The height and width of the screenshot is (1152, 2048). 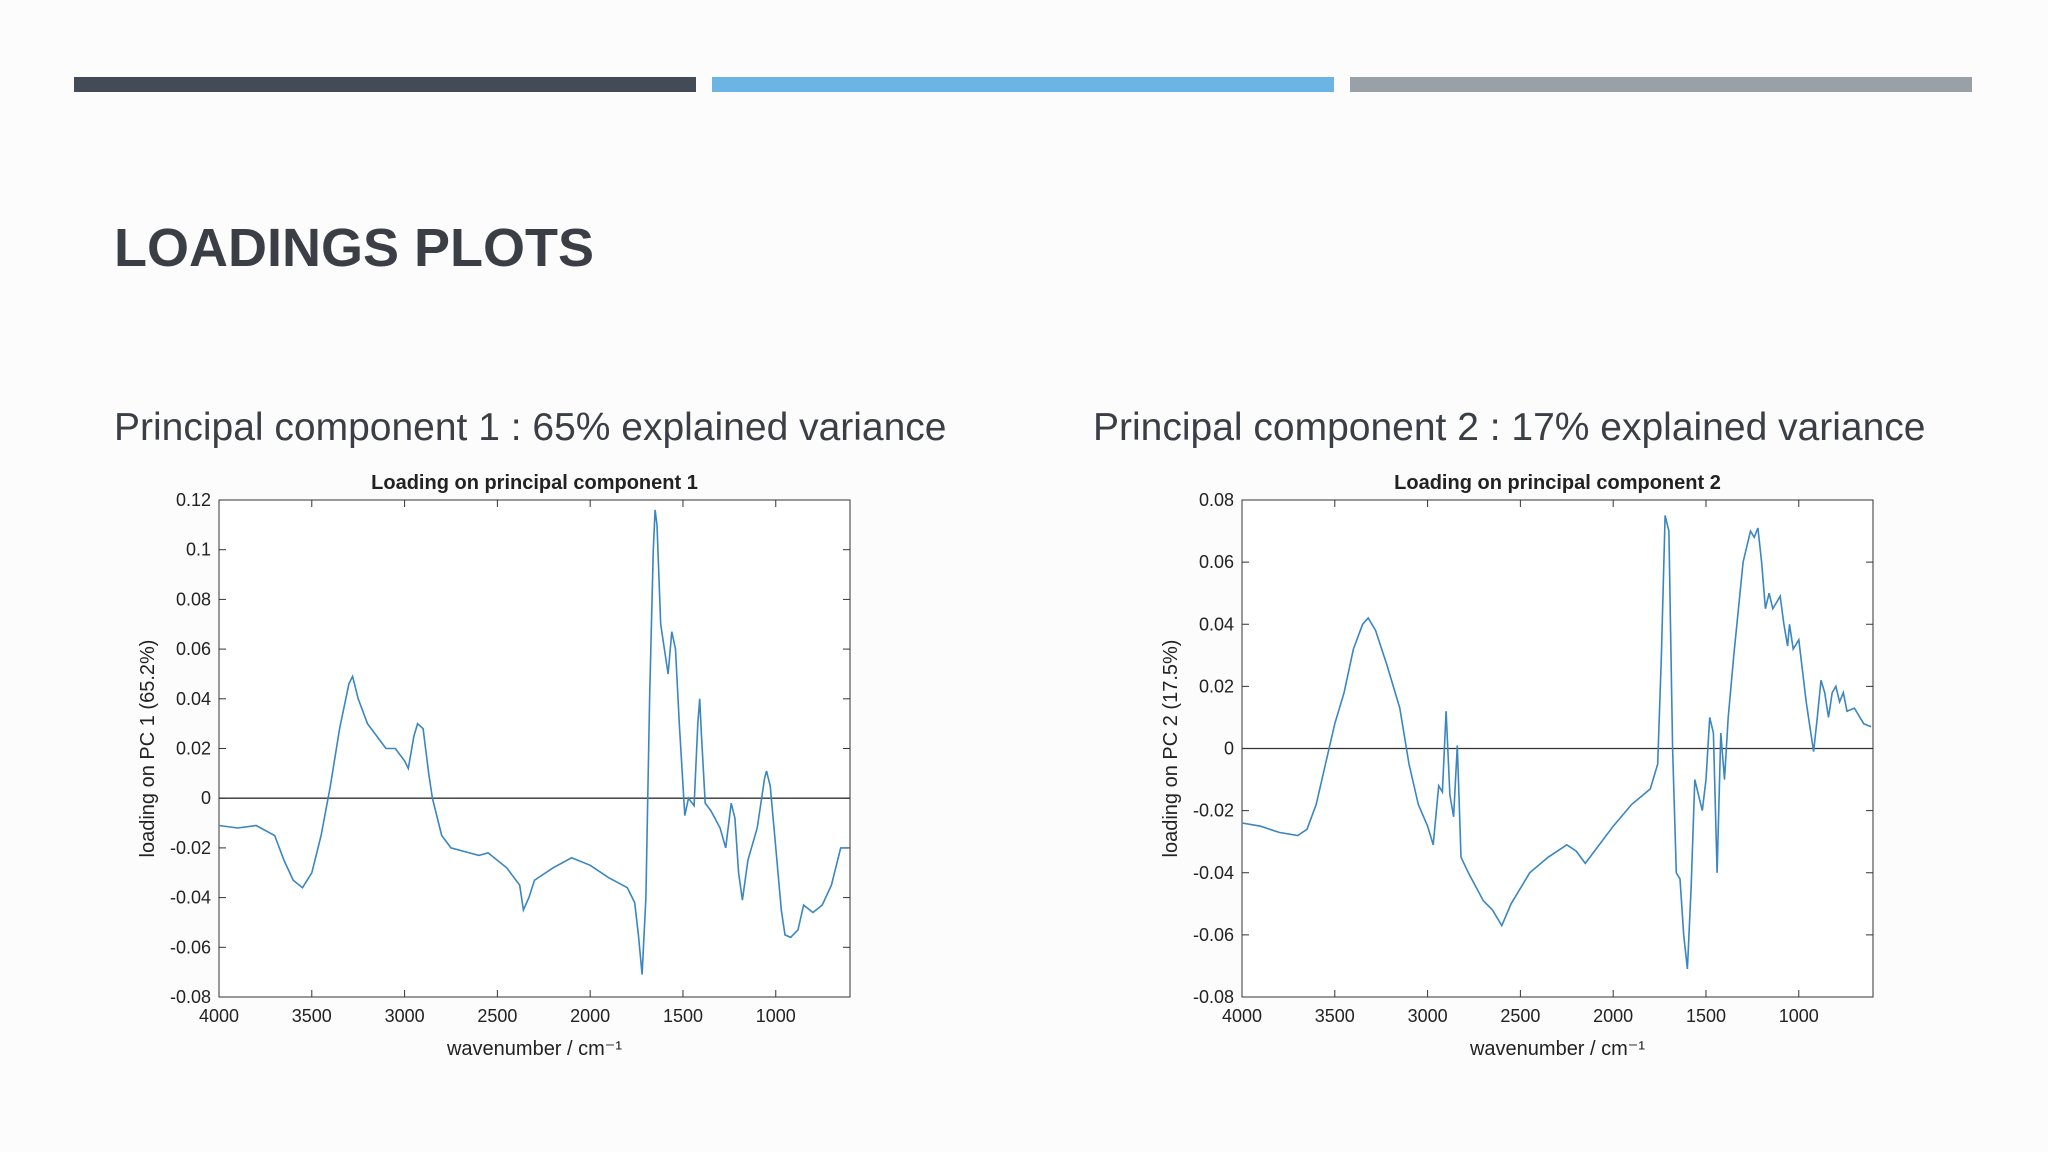 What do you see at coordinates (1557, 483) in the screenshot?
I see `chart-title: Loading on principal component 2` at bounding box center [1557, 483].